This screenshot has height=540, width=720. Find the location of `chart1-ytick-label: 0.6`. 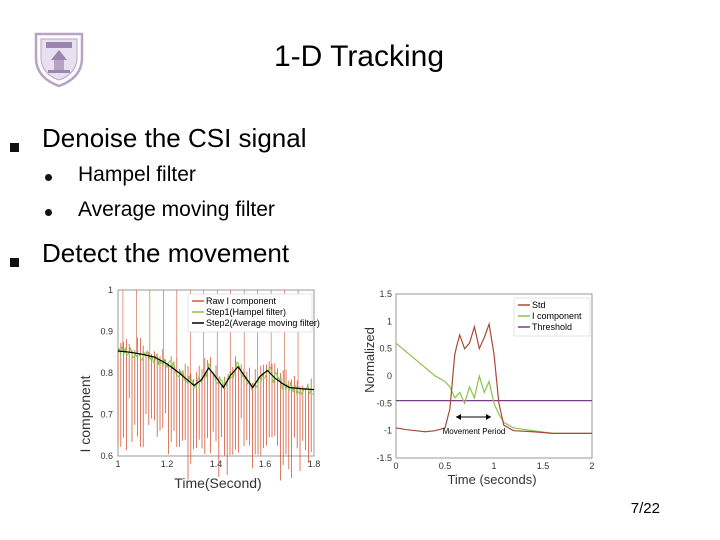

chart1-ytick-label: 0.6 is located at coordinates (106, 456).